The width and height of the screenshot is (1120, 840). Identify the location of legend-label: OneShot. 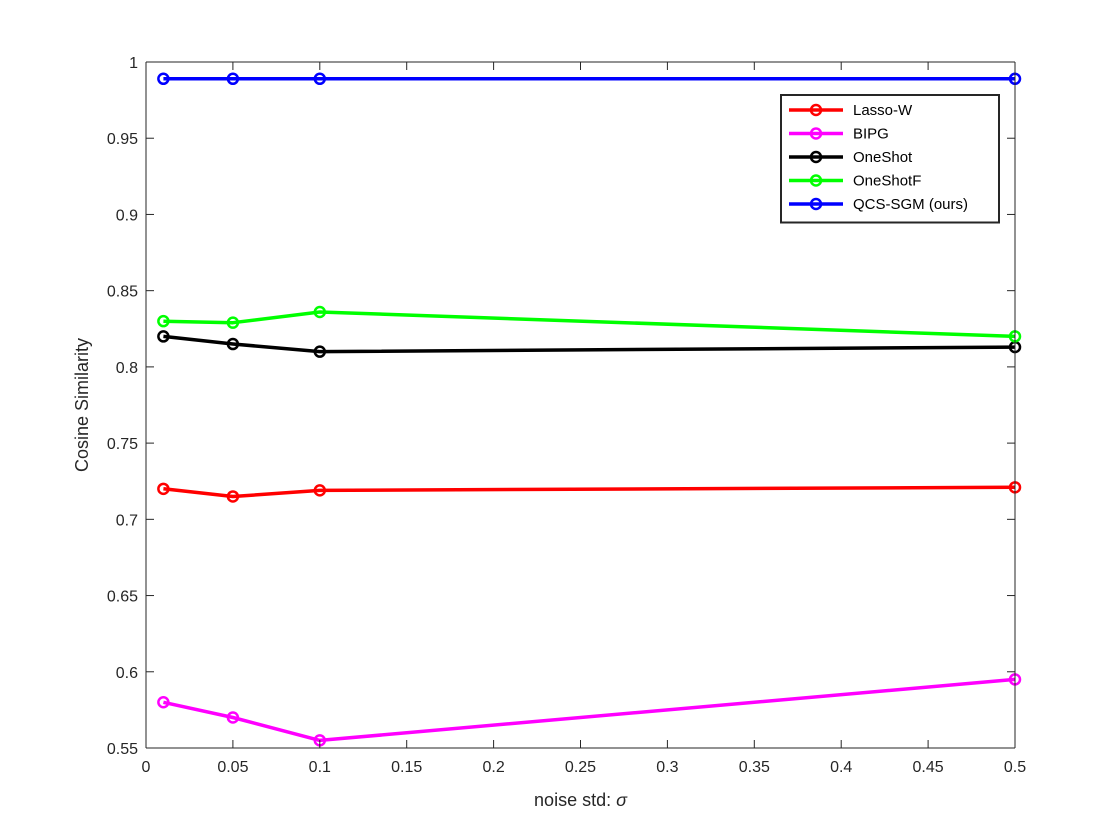
(883, 157).